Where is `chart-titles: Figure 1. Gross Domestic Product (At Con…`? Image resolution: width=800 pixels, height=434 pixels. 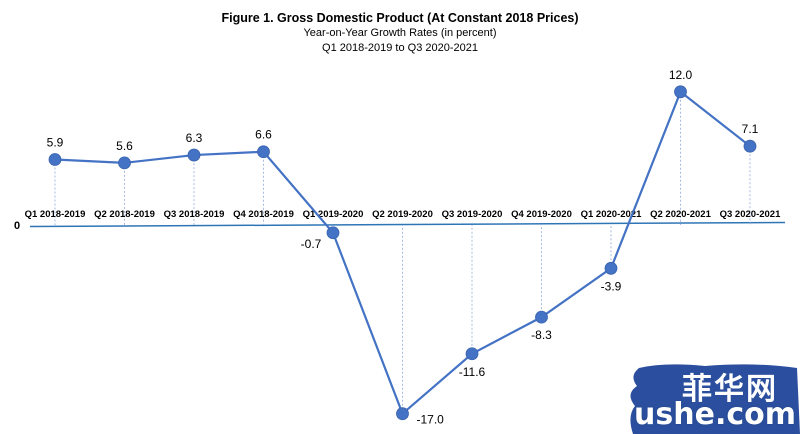
chart-titles: Figure 1. Gross Domestic Product (At Con… is located at coordinates (400, 33).